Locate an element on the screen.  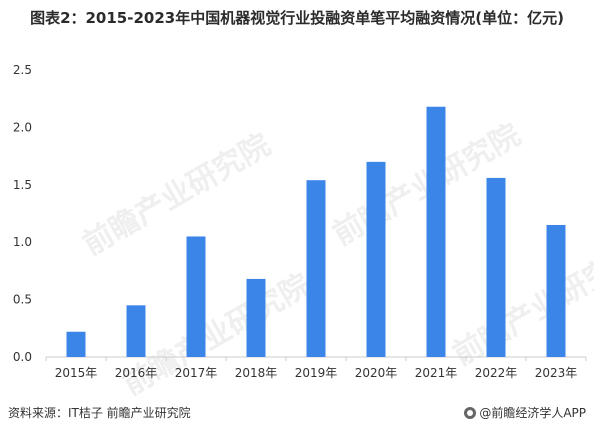
x-tick-label-0: 2015年 is located at coordinates (76, 373).